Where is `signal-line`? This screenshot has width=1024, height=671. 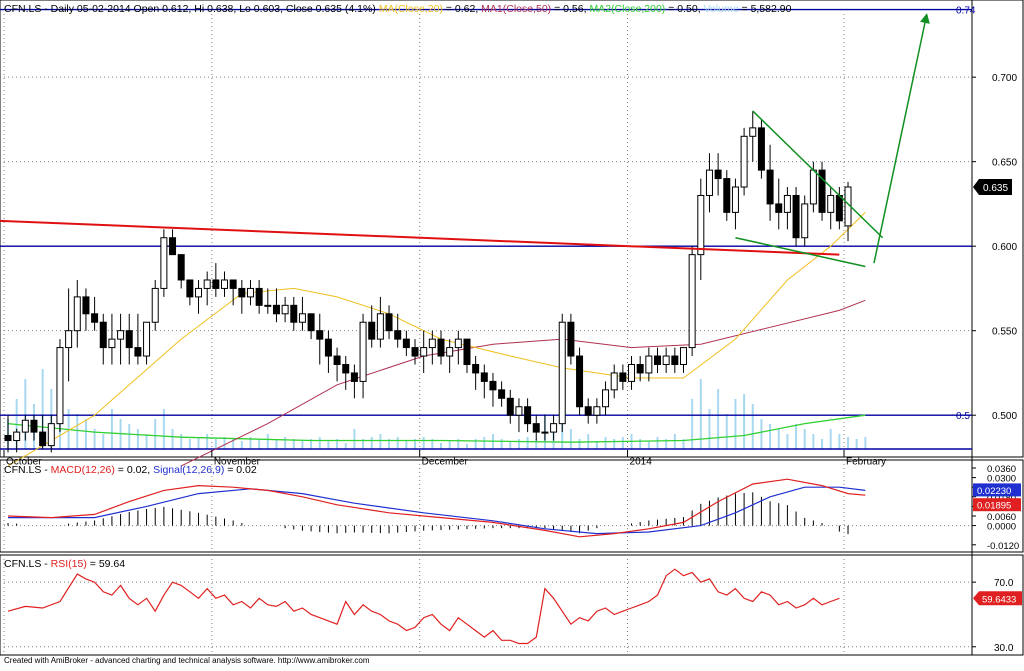 signal-line is located at coordinates (437, 510).